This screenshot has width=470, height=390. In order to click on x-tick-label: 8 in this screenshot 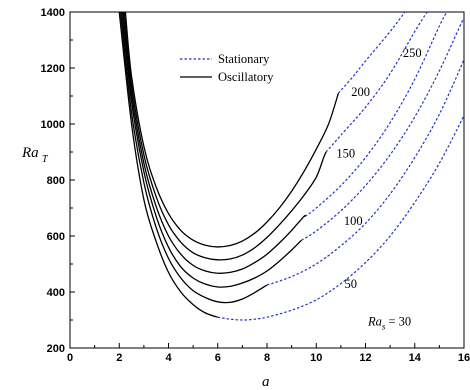, I will do `click(267, 358)`.